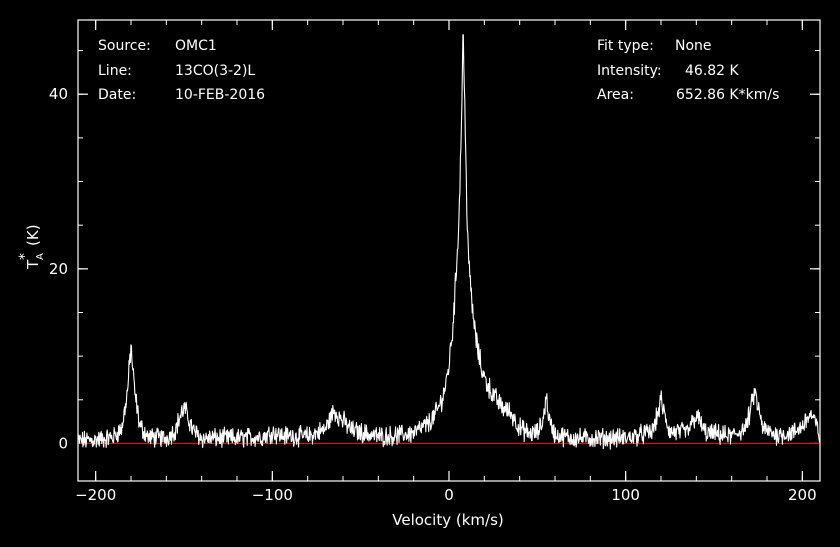 This screenshot has height=547, width=840. I want to click on x-axis-title: Velocity (km/s), so click(447, 520).